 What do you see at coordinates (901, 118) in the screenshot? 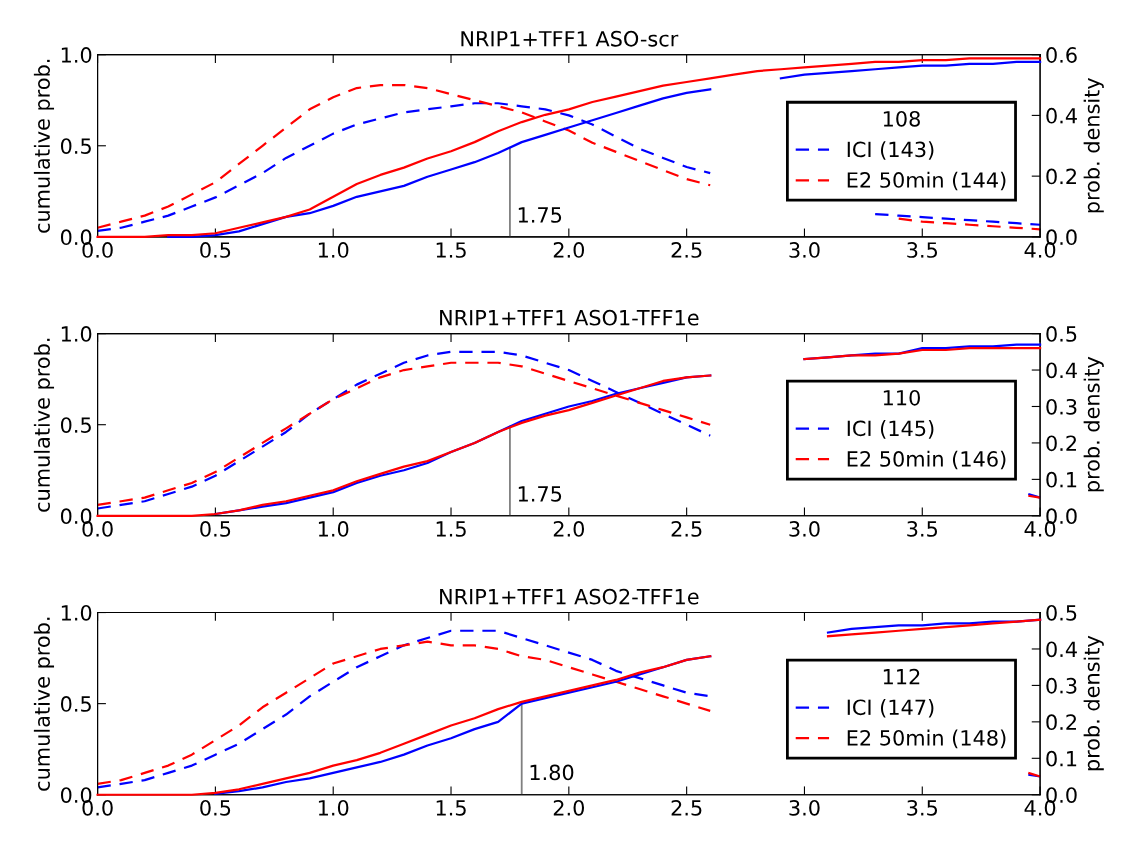
I see `legend-title: 108` at bounding box center [901, 118].